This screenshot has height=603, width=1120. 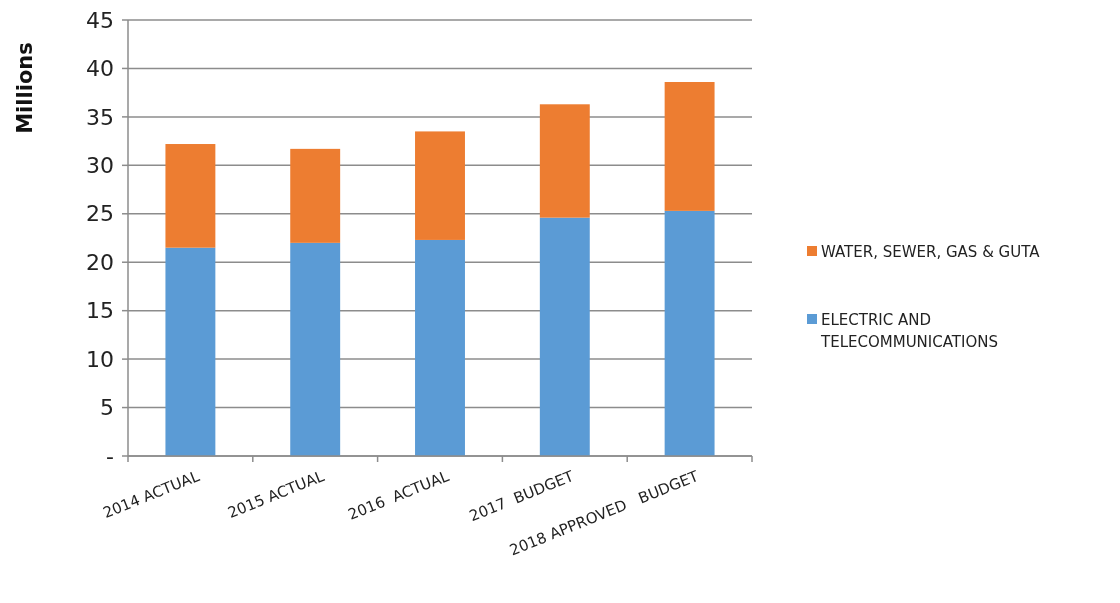 What do you see at coordinates (100, 311) in the screenshot?
I see `y-tick-label: 15` at bounding box center [100, 311].